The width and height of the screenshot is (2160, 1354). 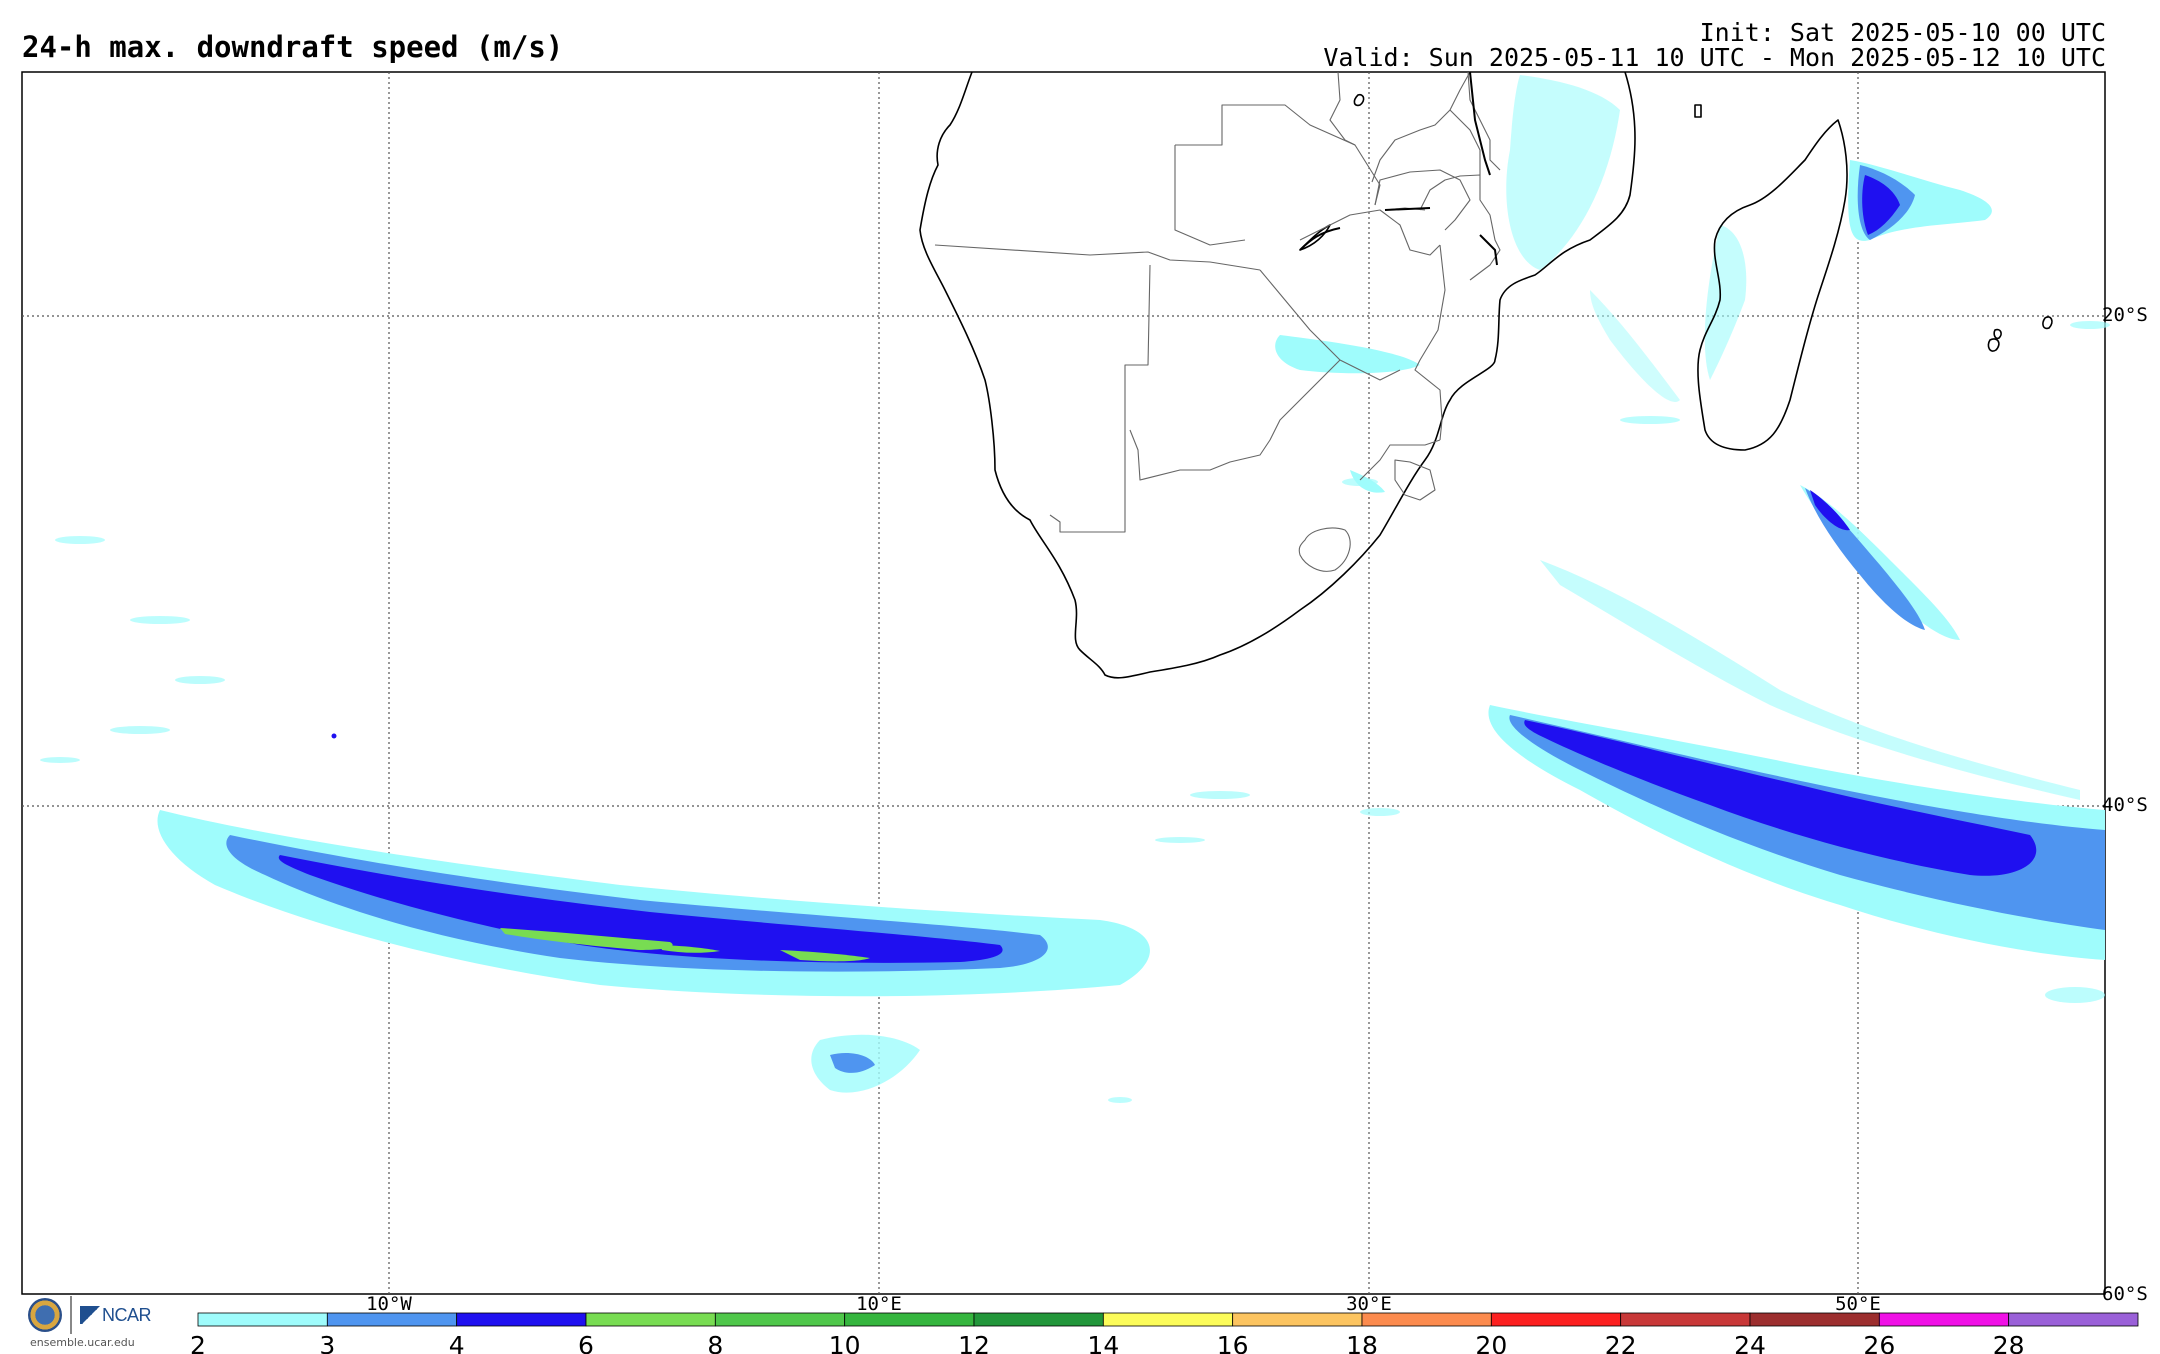 I want to click on init-time: Init: Sat 2025-05-10 00 UTC, so click(x=1902, y=32).